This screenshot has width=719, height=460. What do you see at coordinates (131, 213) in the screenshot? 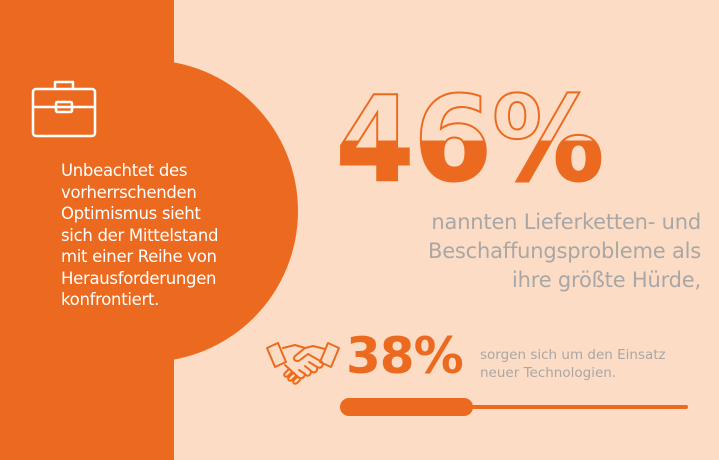
I see `intro-line: Optimismus sieht` at bounding box center [131, 213].